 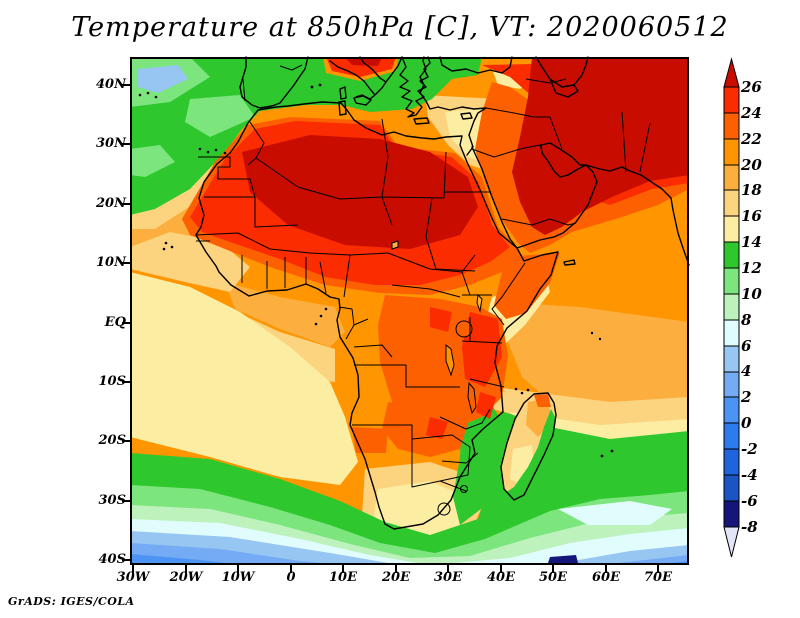 What do you see at coordinates (731, 542) in the screenshot?
I see `colorbar-arrow-down` at bounding box center [731, 542].